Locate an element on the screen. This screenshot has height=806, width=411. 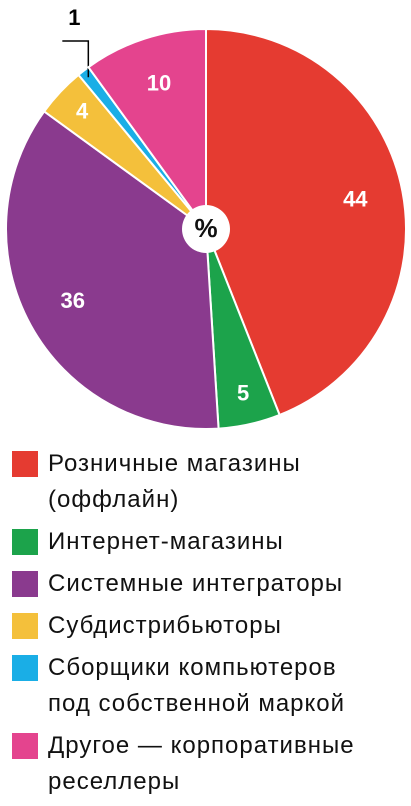
legend-item: Системные интеграторы is located at coordinates (207, 584).